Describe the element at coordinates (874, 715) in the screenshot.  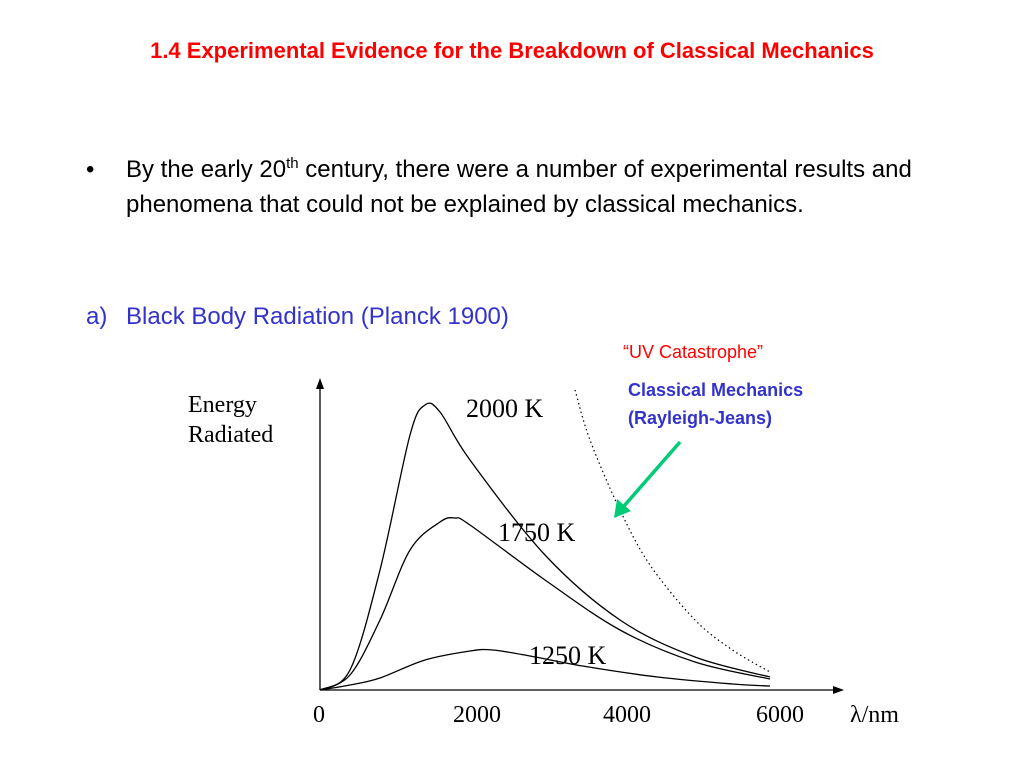
I see `x-axis-label: λ/nm` at that location.